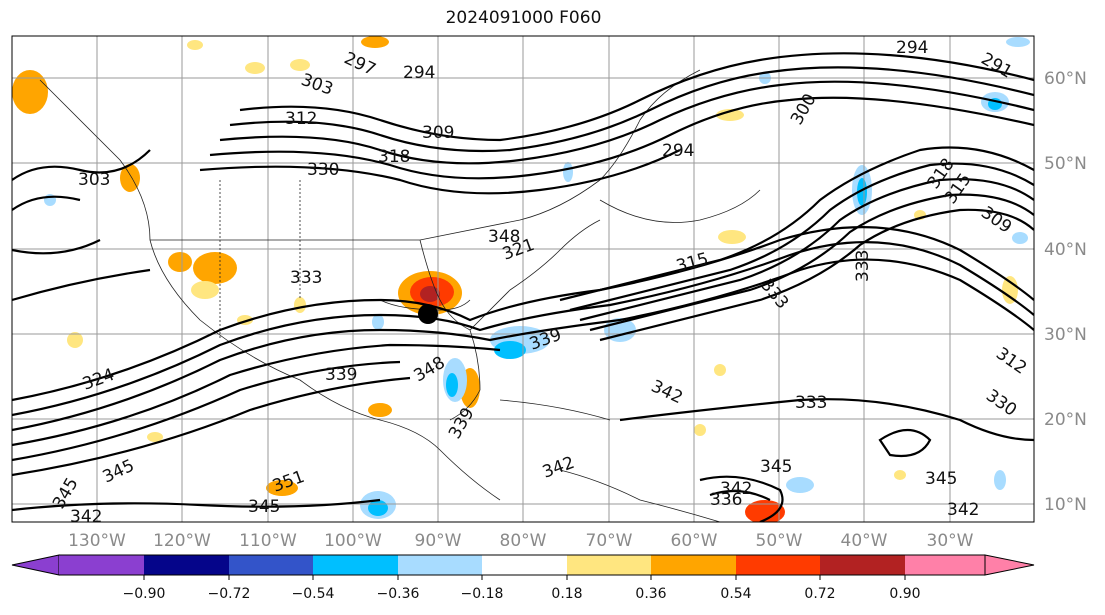  What do you see at coordinates (1065, 164) in the screenshot?
I see `lat-label: 50°N` at bounding box center [1065, 164].